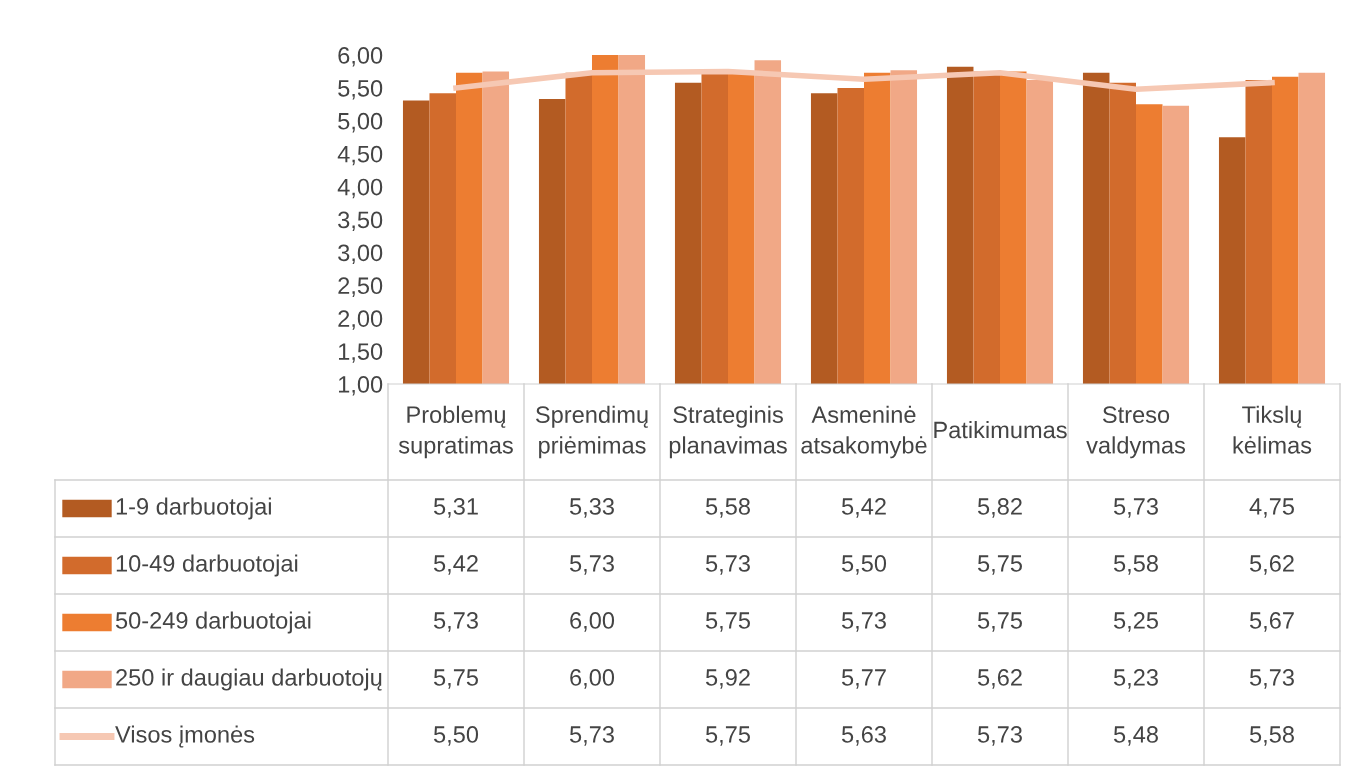 The image size is (1360, 773). What do you see at coordinates (207, 565) in the screenshot?
I see `legend-label: 10-49 darbuotojai` at bounding box center [207, 565].